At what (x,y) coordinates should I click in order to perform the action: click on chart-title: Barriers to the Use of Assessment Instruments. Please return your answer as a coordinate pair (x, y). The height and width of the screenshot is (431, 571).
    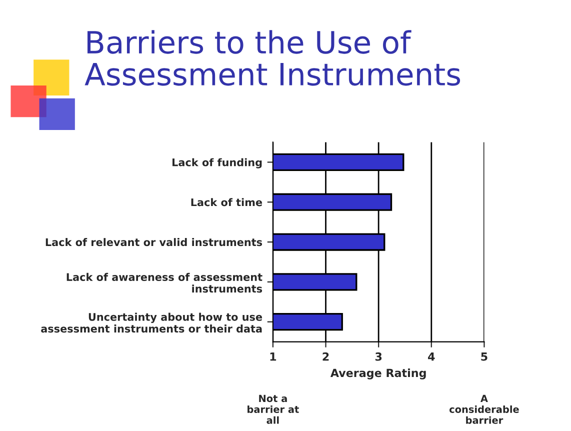
    Looking at the image, I should click on (272, 58).